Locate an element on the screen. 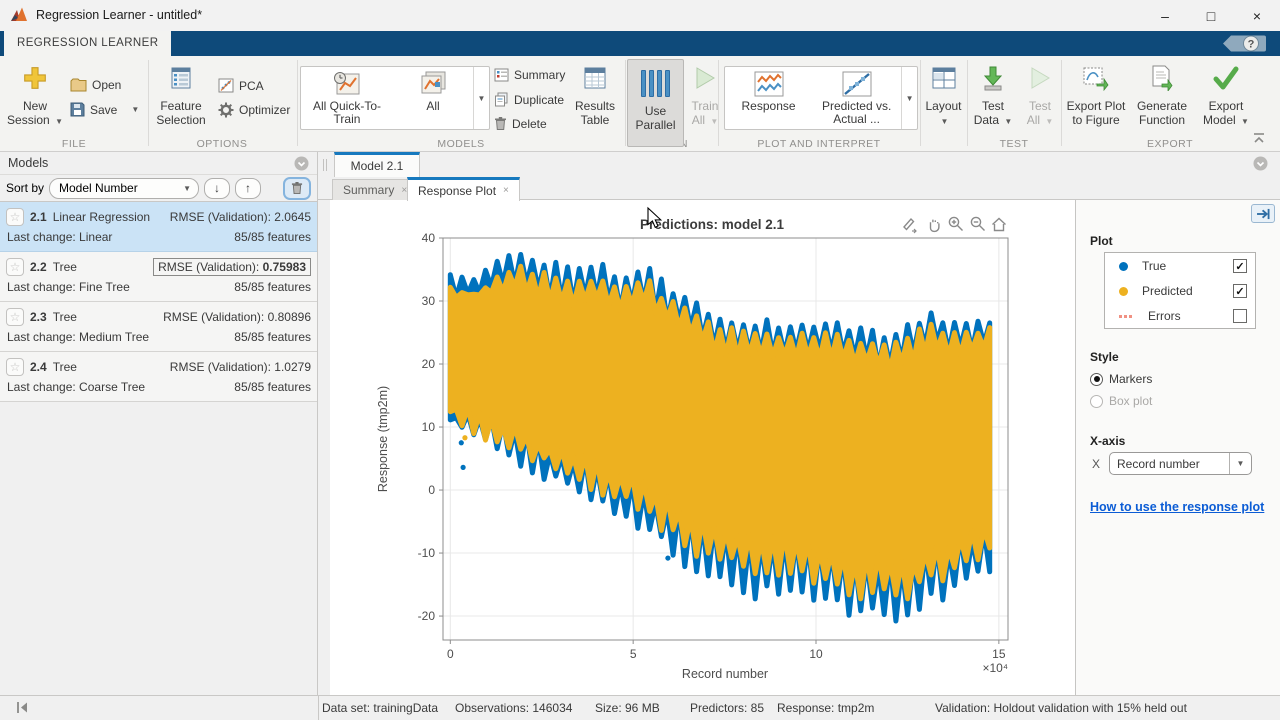 The width and height of the screenshot is (1280, 720). test-all-button: Test All ▼ is located at coordinates (1040, 95).